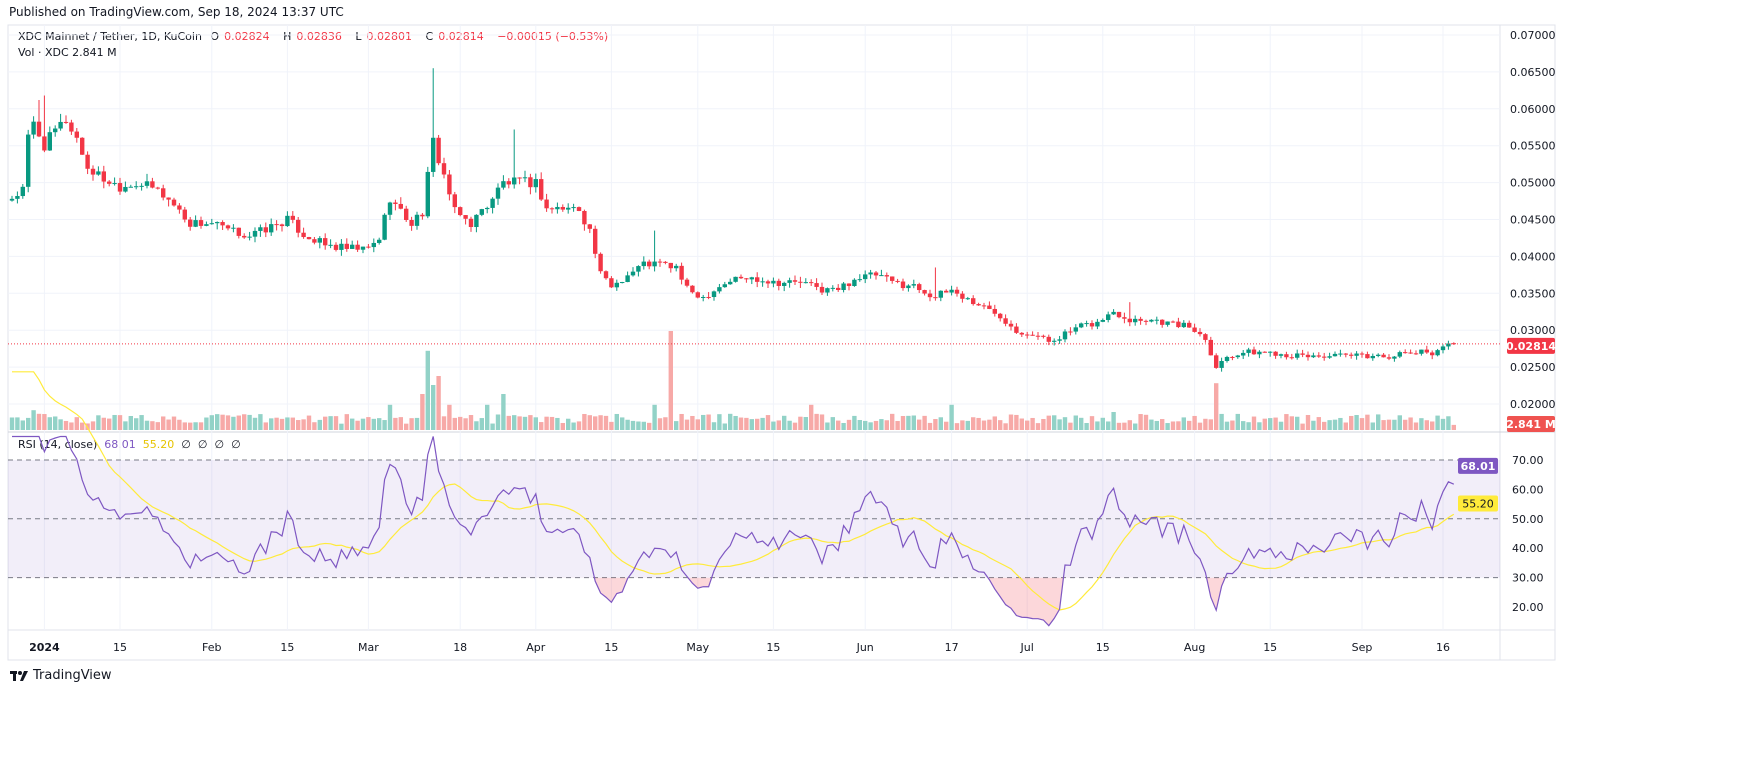 The width and height of the screenshot is (1754, 774). Describe the element at coordinates (1194, 647) in the screenshot. I see `time-tick-label: Aug` at that location.